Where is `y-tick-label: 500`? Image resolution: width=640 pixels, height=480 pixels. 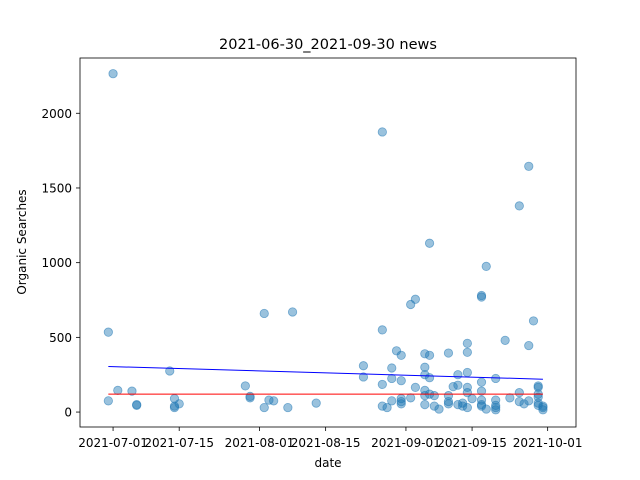
y-tick-label: 500 is located at coordinates (60, 338).